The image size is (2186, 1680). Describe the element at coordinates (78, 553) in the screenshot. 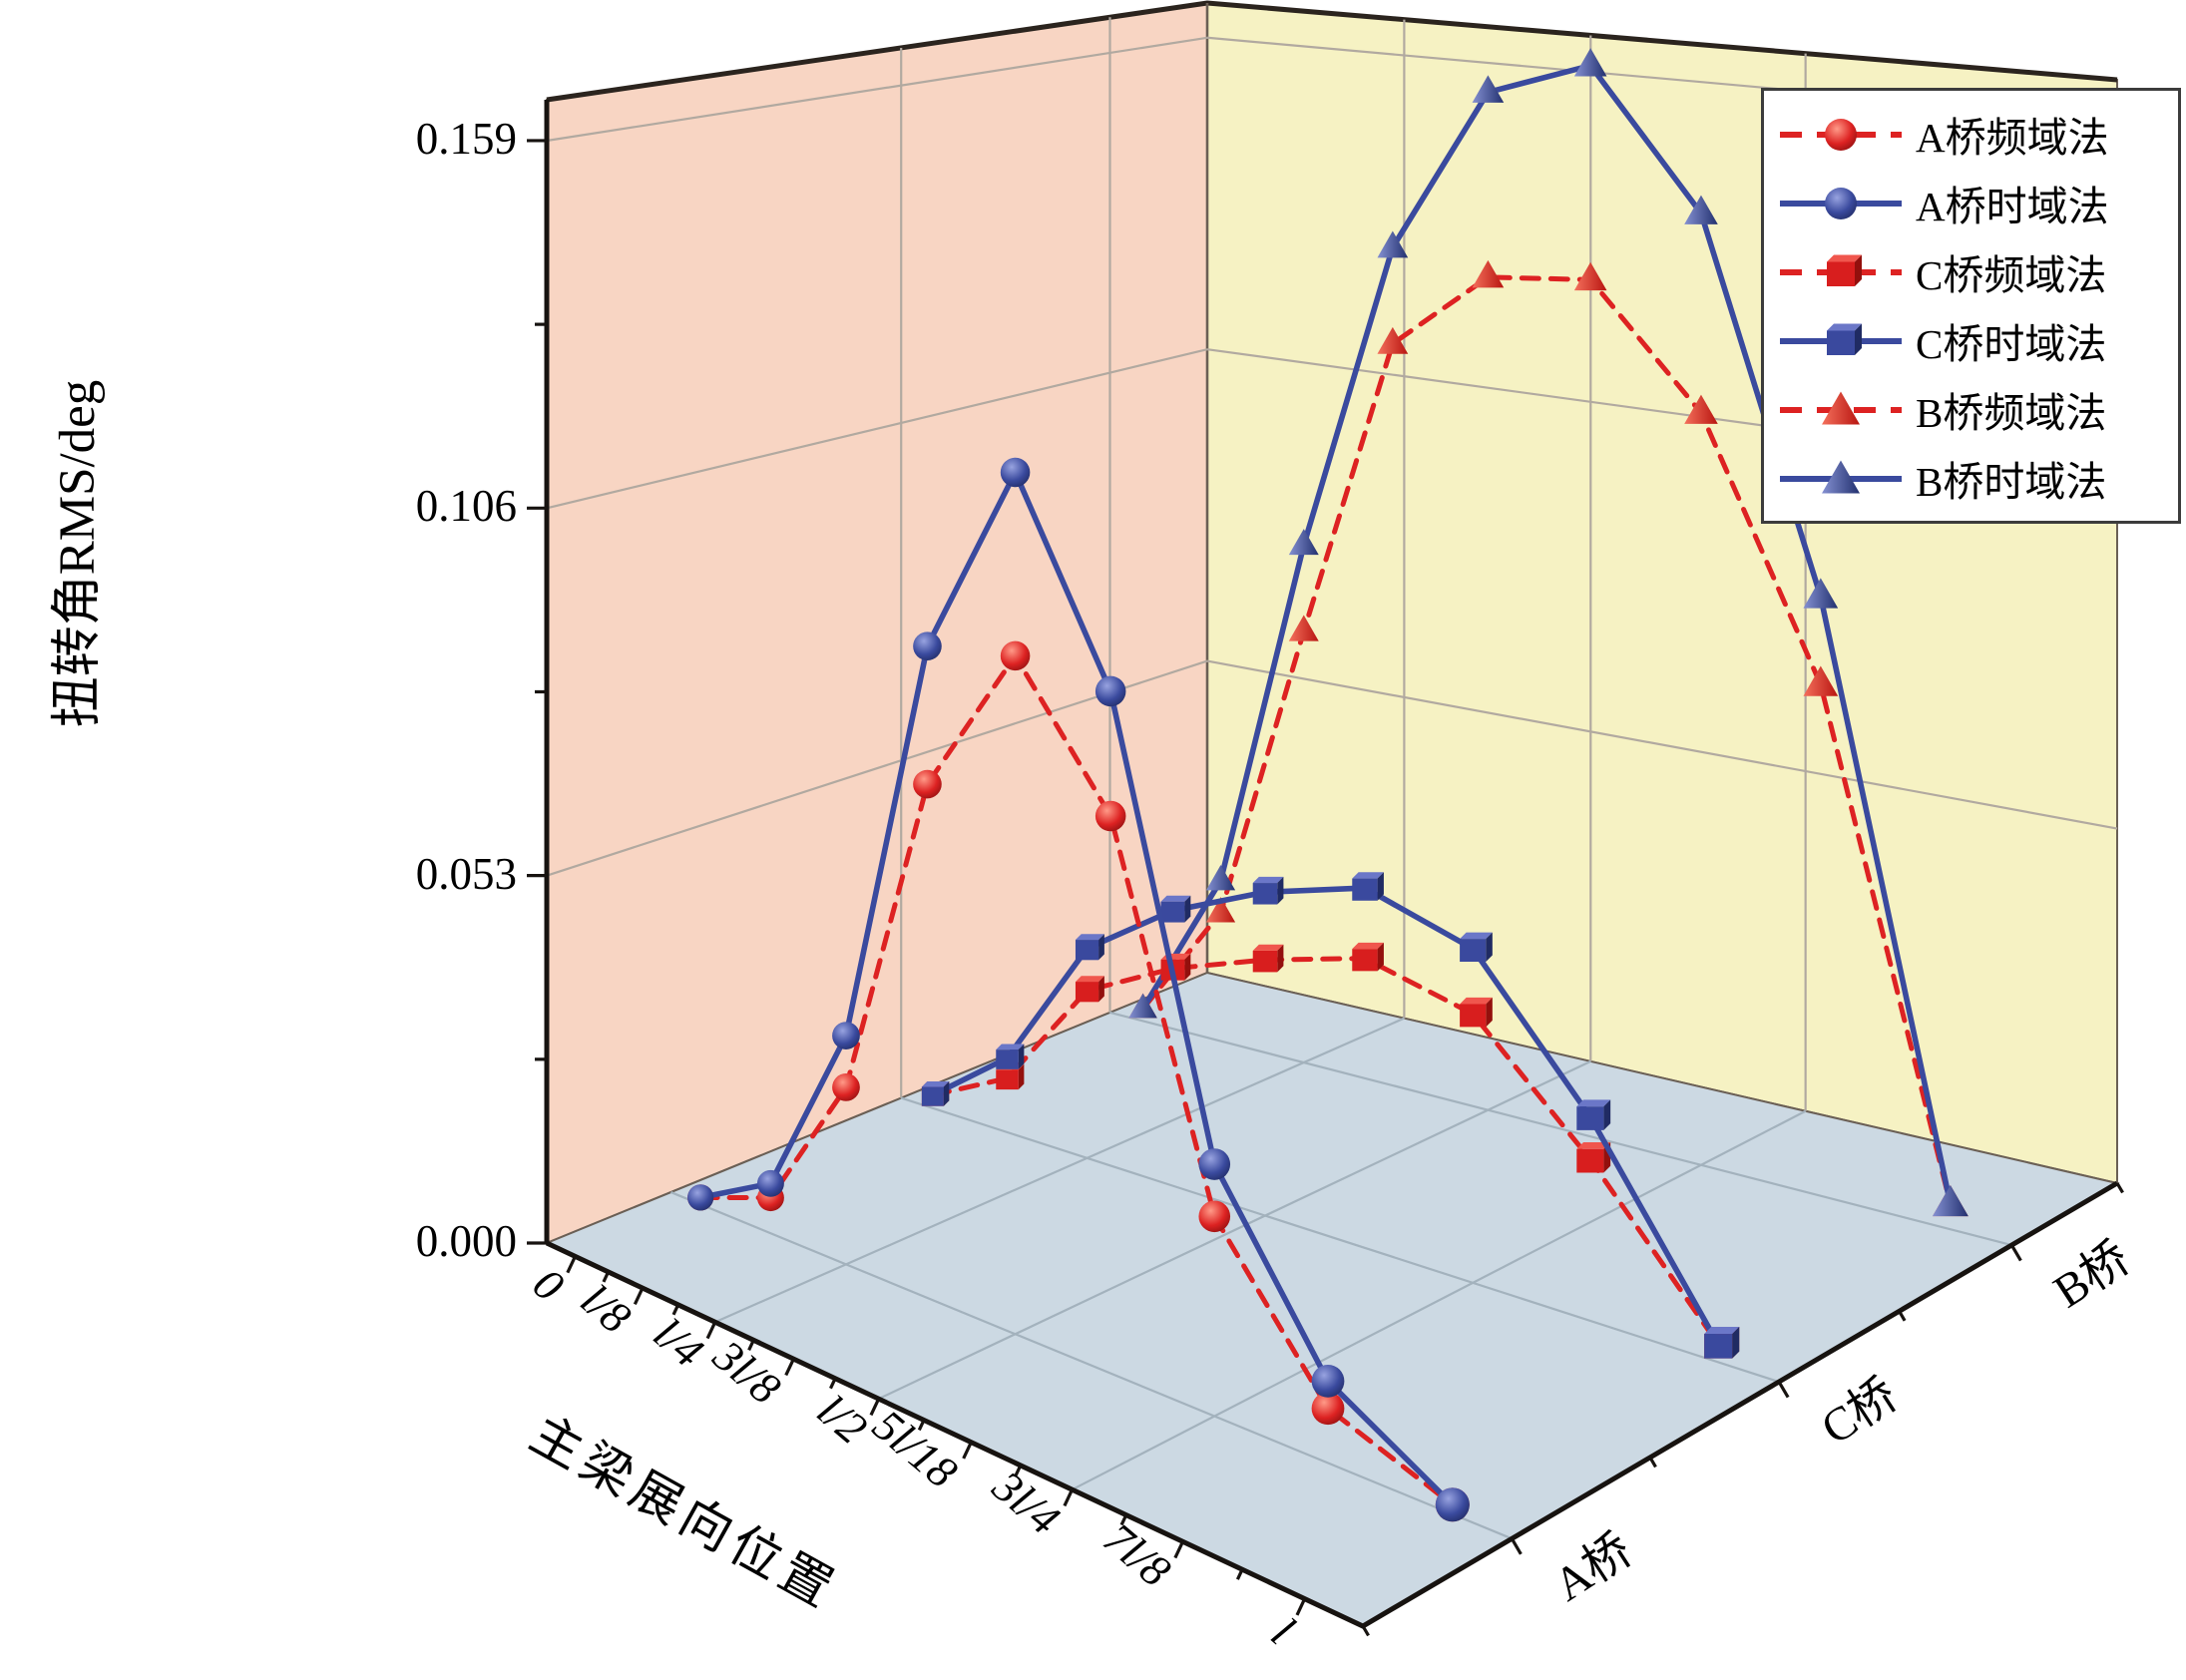

I see `y-axis-title: 扭转角RMS/deg` at that location.